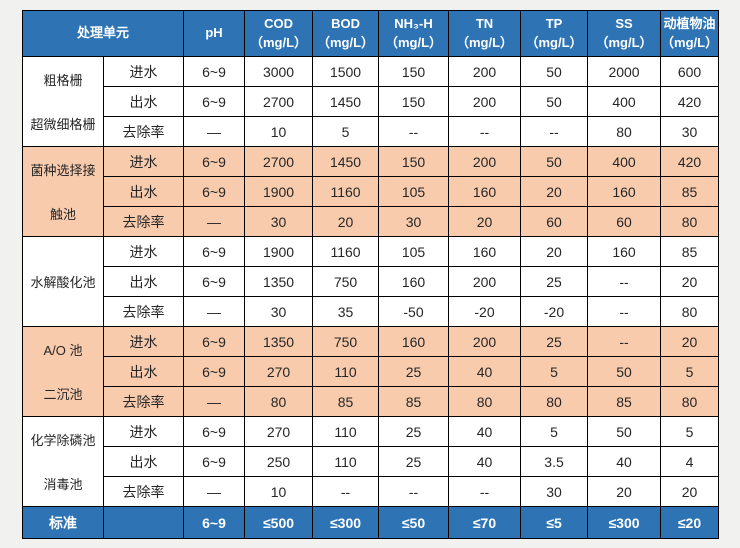 This screenshot has width=740, height=548. Describe the element at coordinates (414, 522) in the screenshot. I see `standard-value-cell: ≤50` at that location.